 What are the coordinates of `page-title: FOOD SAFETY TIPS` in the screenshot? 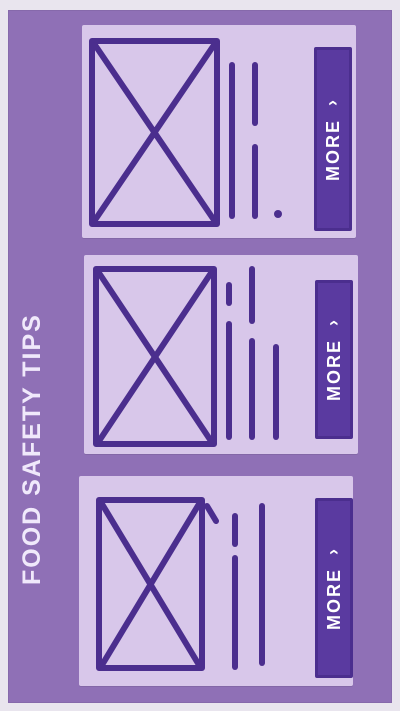 It's located at (32, 449).